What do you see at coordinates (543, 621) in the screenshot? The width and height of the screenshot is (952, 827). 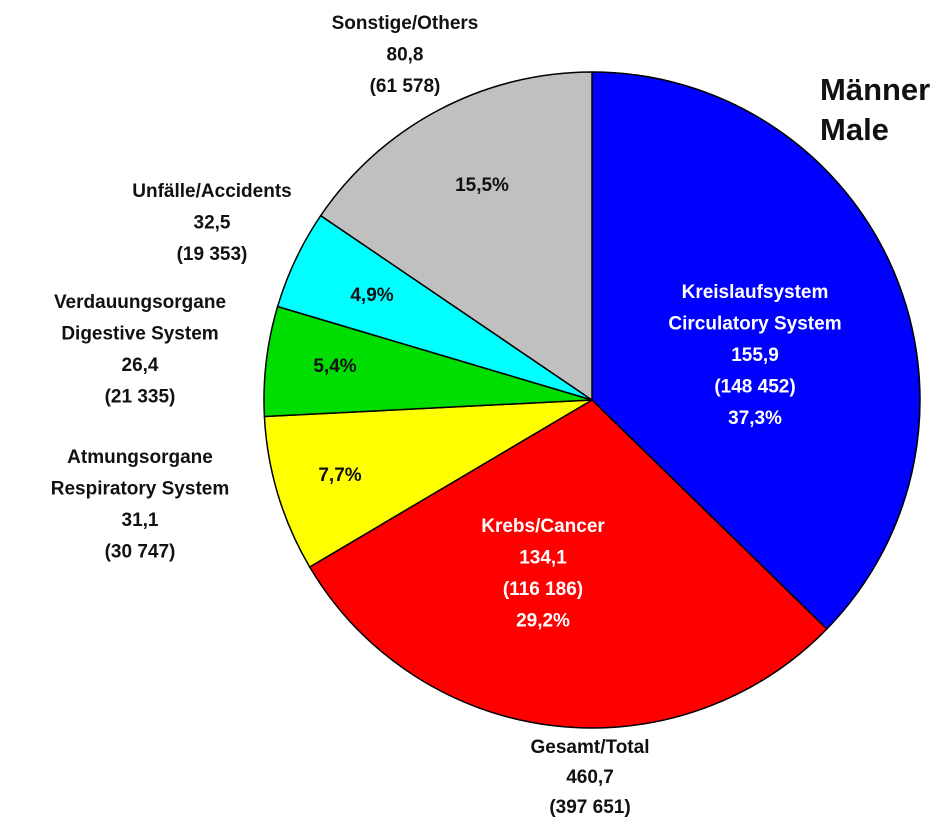 I see `slice-label: 29,2%` at bounding box center [543, 621].